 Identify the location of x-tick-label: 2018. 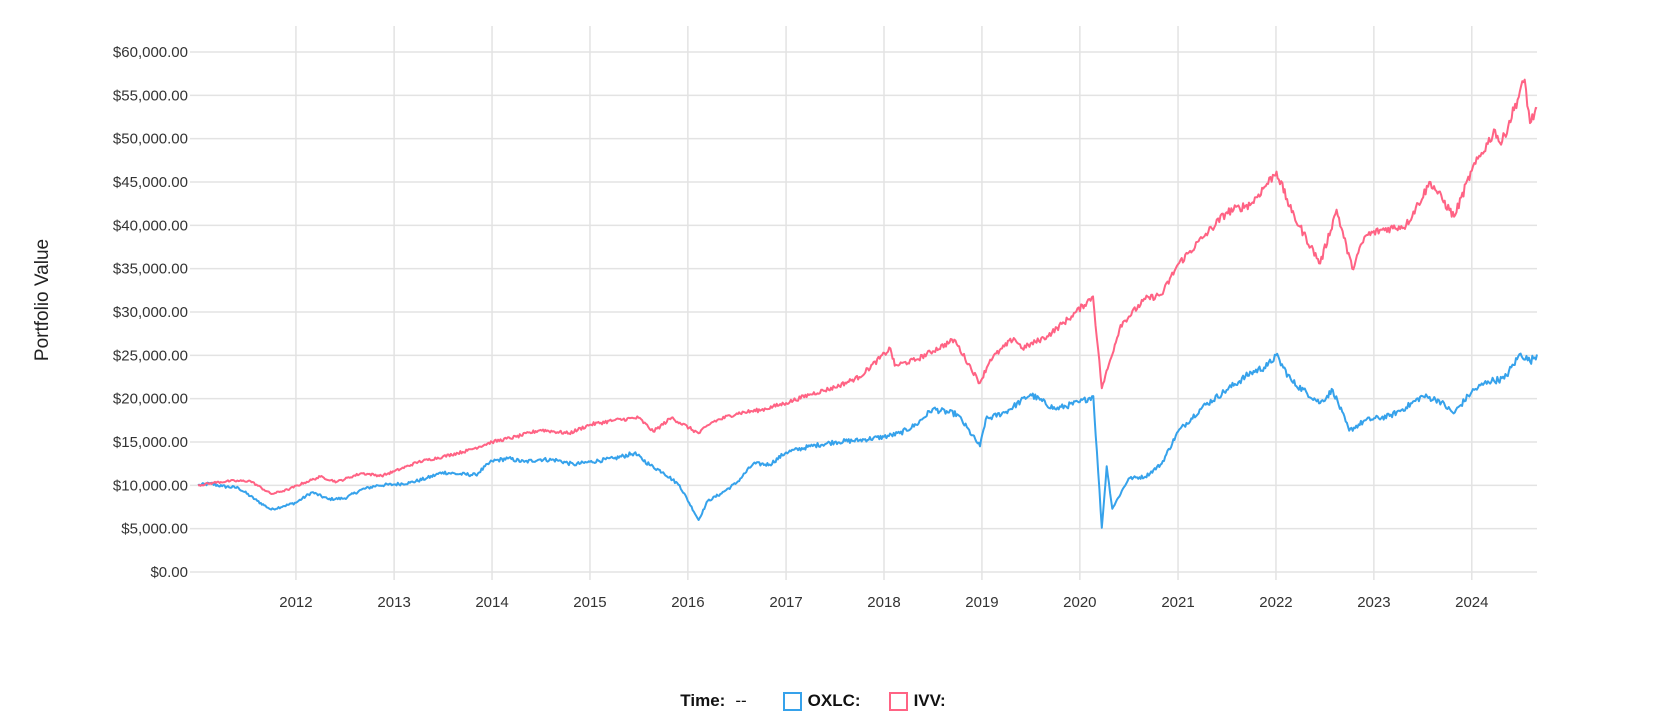
(883, 602).